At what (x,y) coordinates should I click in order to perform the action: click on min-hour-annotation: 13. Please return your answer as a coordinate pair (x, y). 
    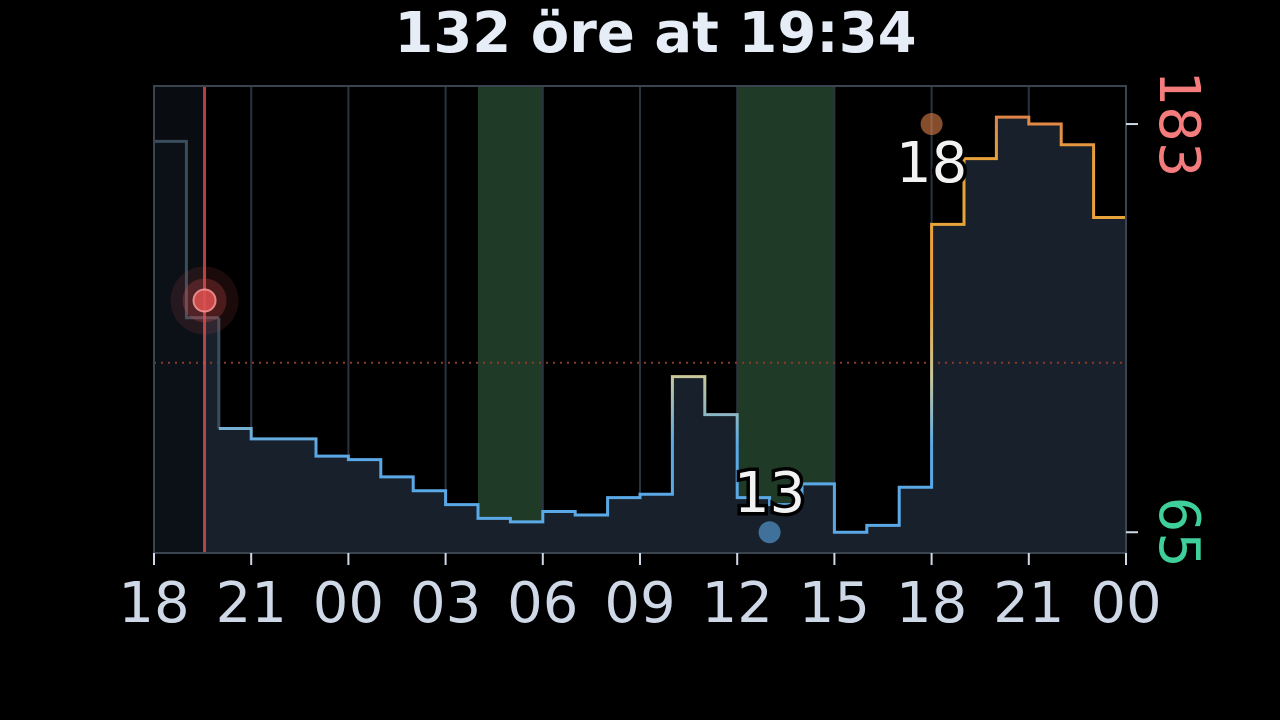
    Looking at the image, I should click on (769, 493).